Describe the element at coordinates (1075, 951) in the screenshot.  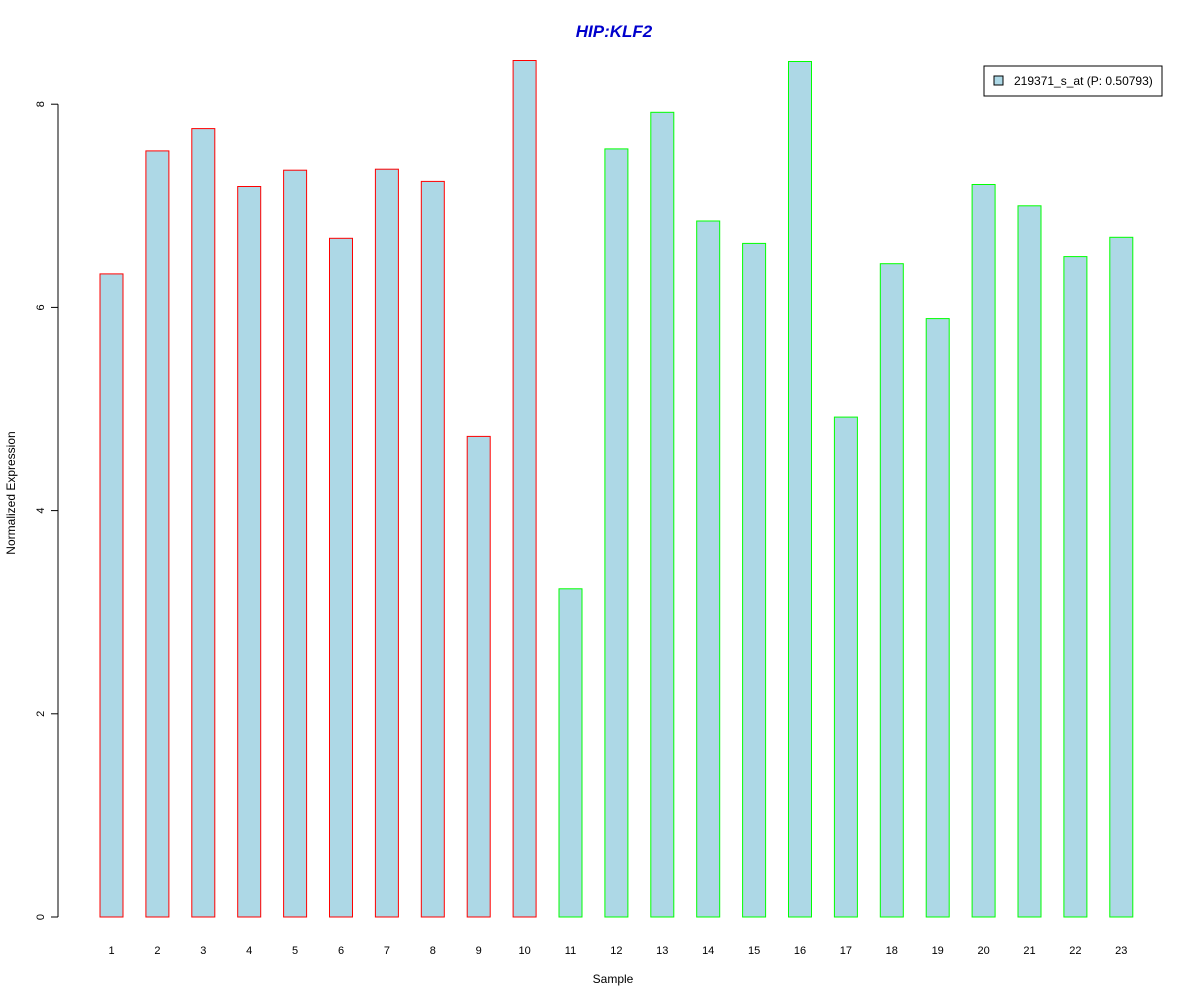
I see `x-tick-label: 22` at that location.